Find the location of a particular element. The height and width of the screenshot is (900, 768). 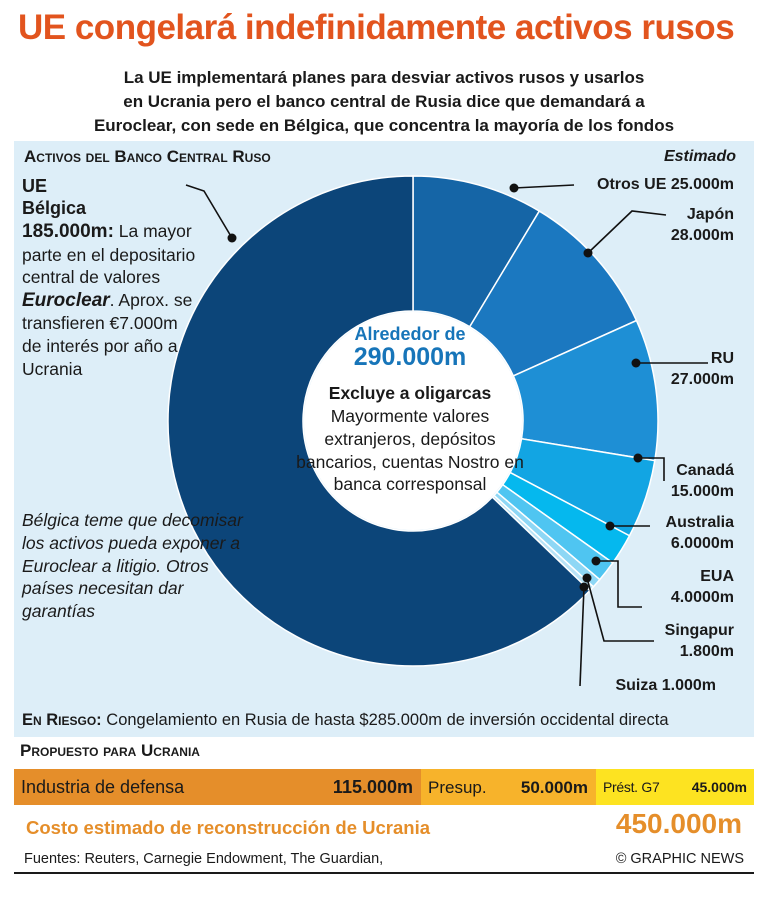

bar-budget: Presup. 50.000m is located at coordinates (508, 787).